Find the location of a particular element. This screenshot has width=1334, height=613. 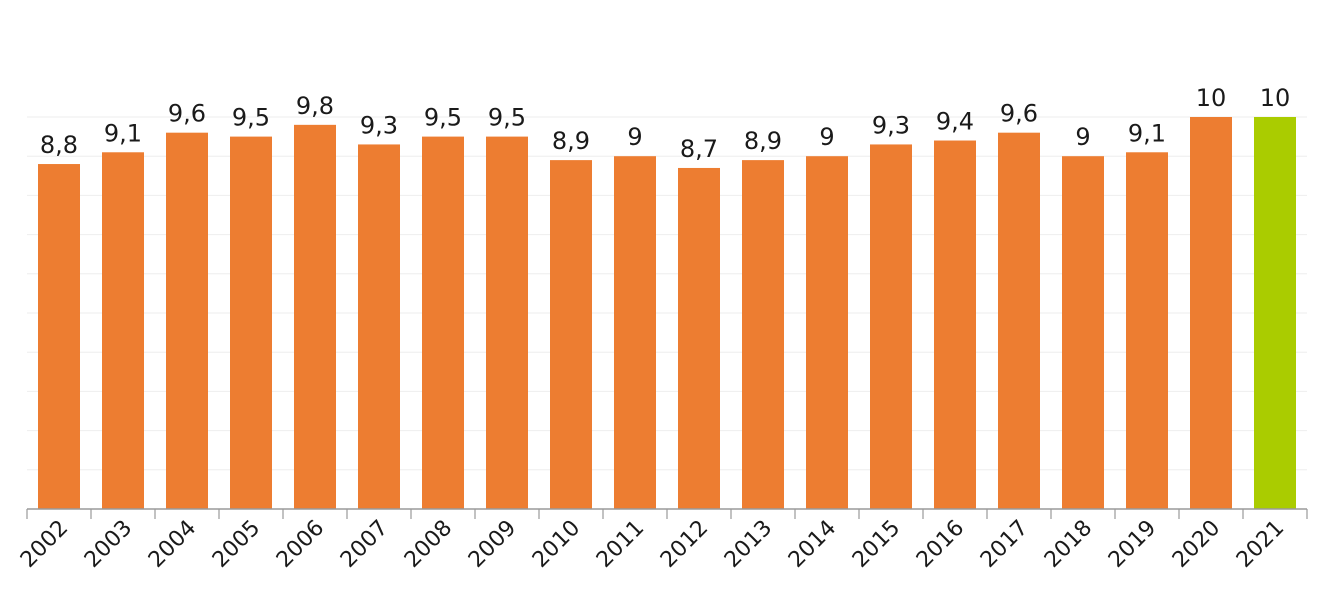

data-label-2019: 9,1 is located at coordinates (1147, 133).